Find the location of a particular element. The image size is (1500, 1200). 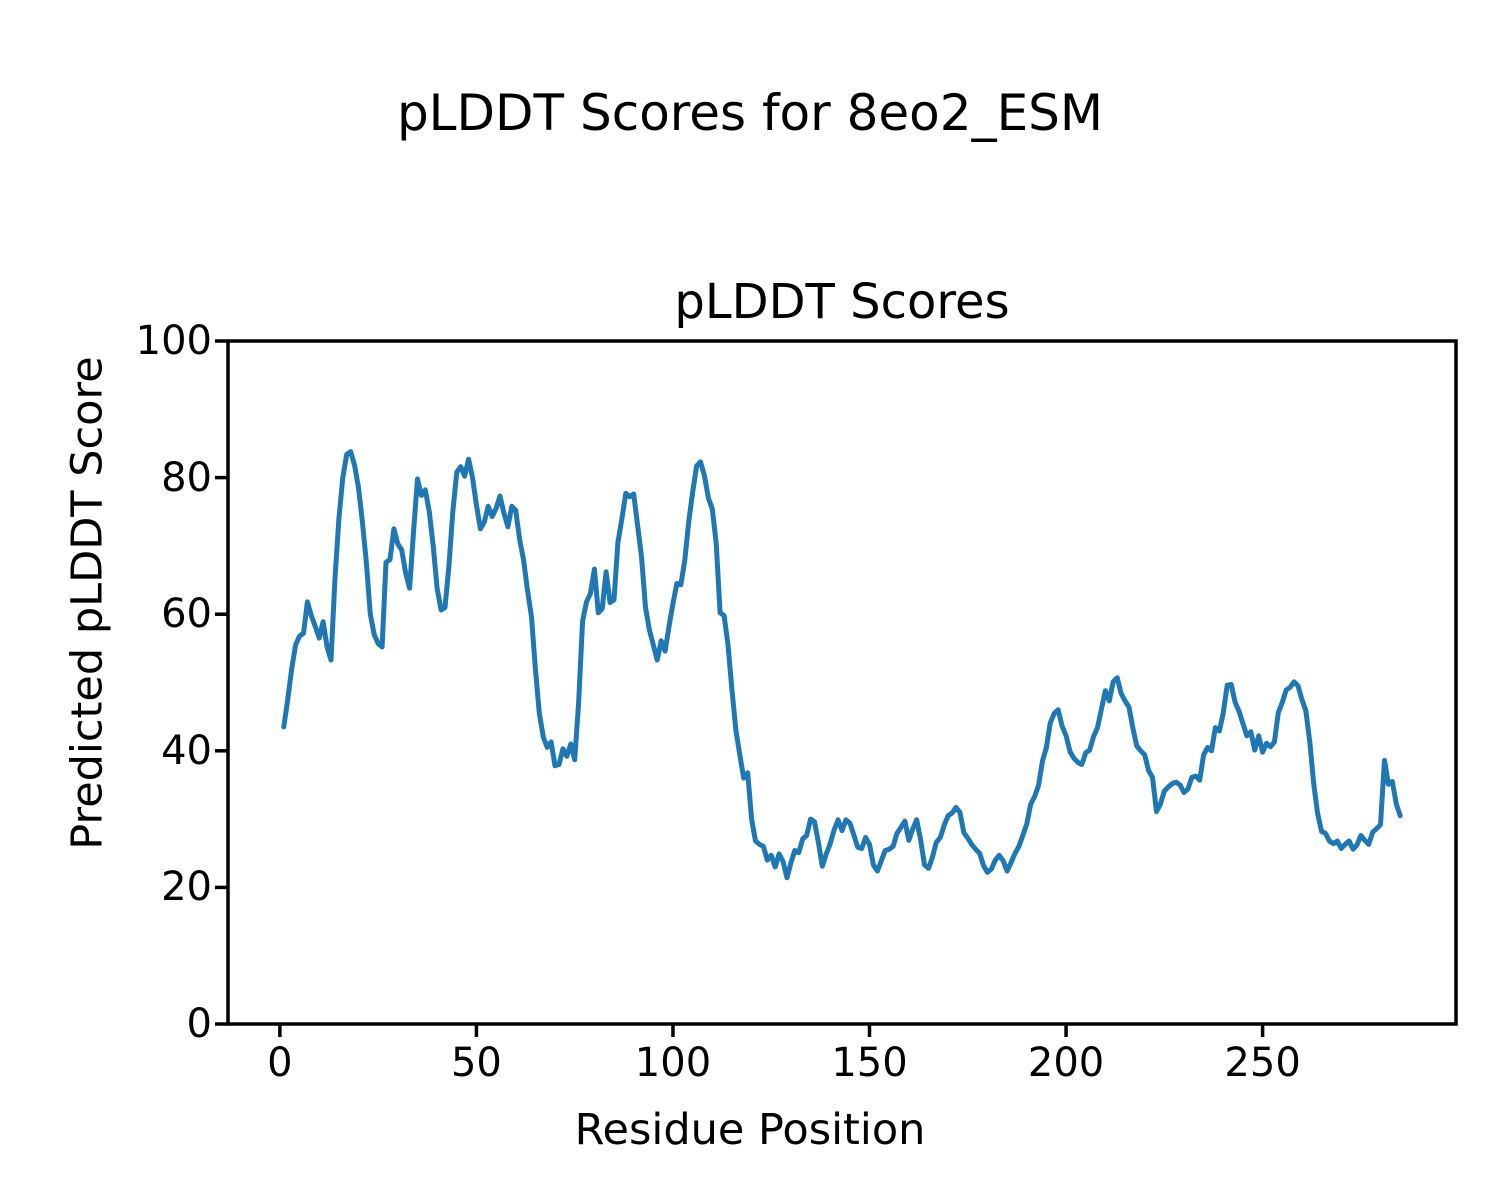

y-tick-label: 0 is located at coordinates (199, 1024).